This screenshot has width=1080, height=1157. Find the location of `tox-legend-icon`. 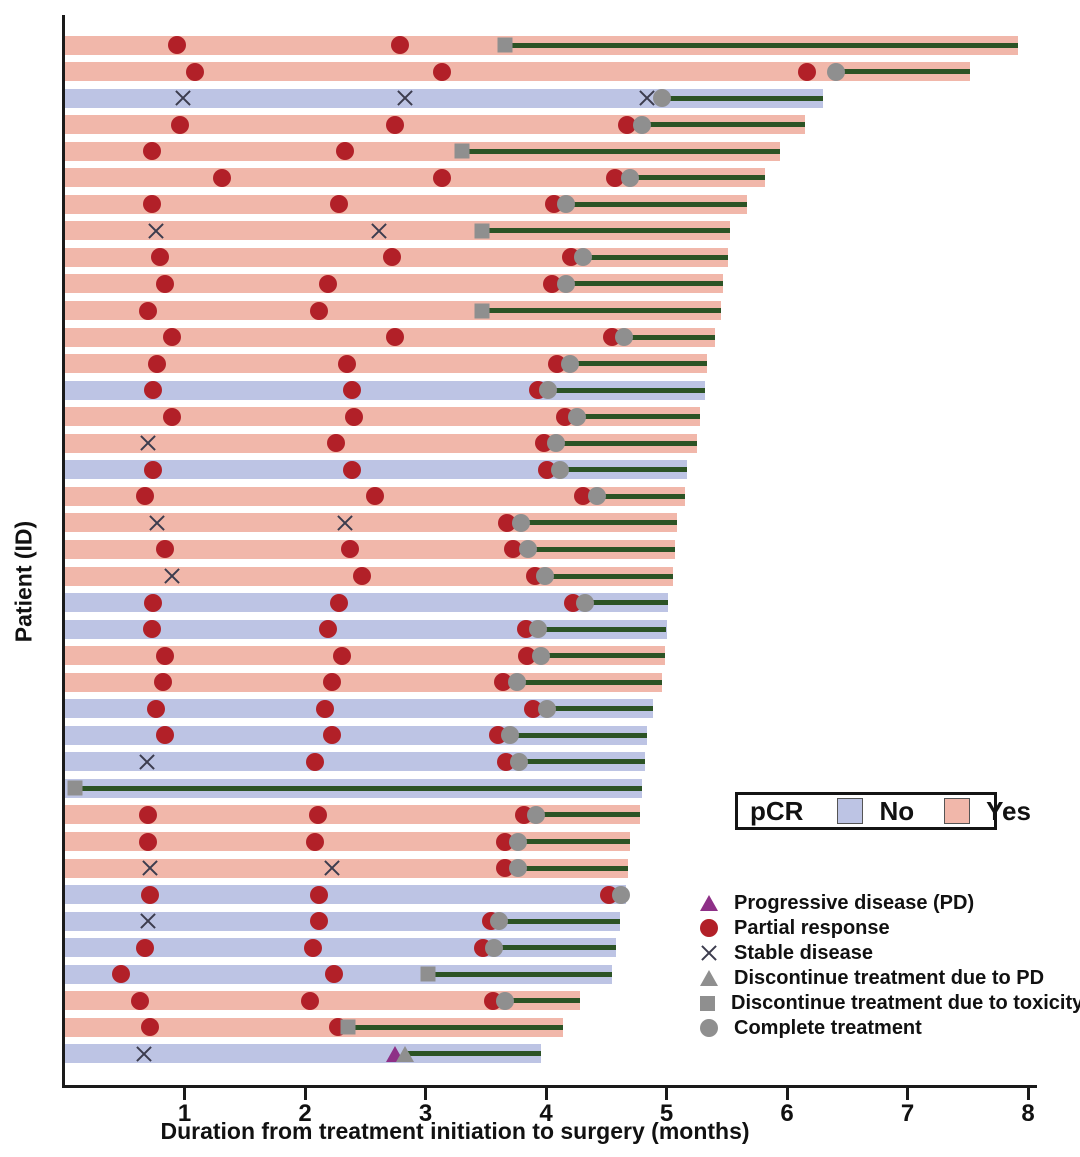

tox-legend-icon is located at coordinates (707, 1003).